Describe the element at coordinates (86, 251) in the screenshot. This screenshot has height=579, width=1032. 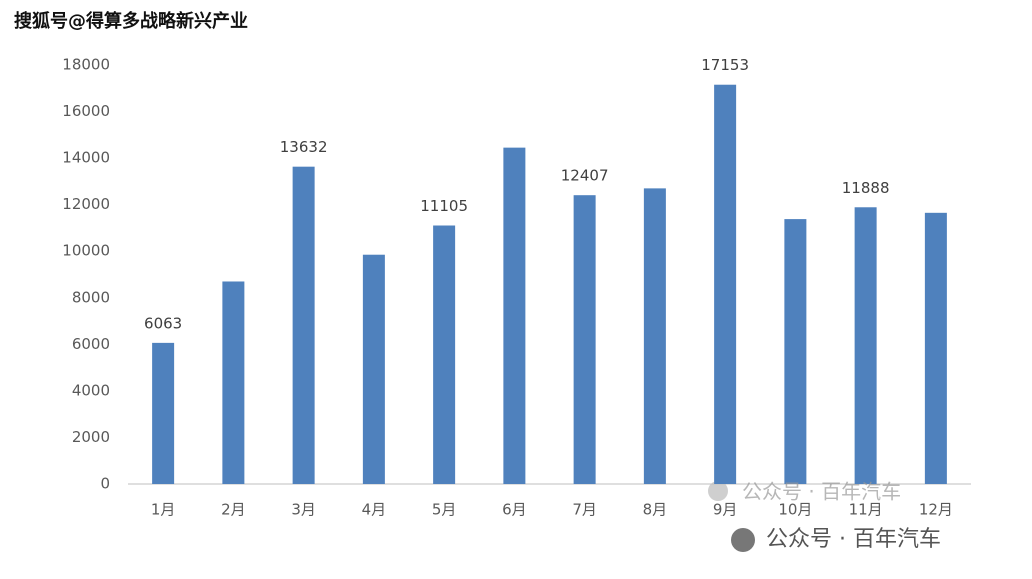
I see `y-tick-label: 10000` at that location.